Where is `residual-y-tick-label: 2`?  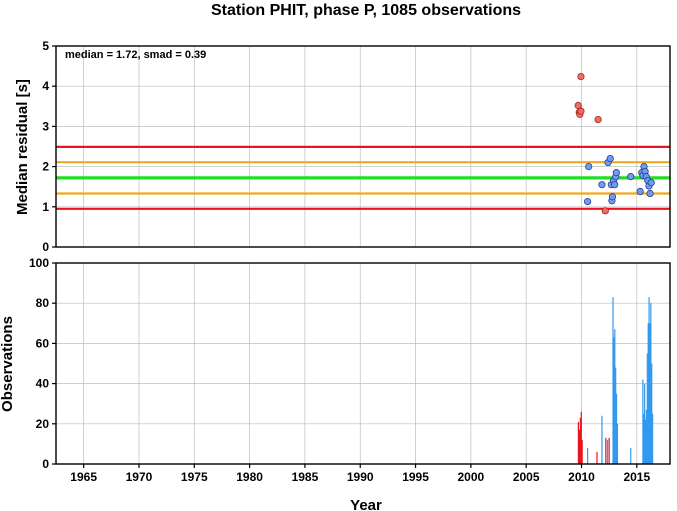 residual-y-tick-label: 2 is located at coordinates (45, 167).